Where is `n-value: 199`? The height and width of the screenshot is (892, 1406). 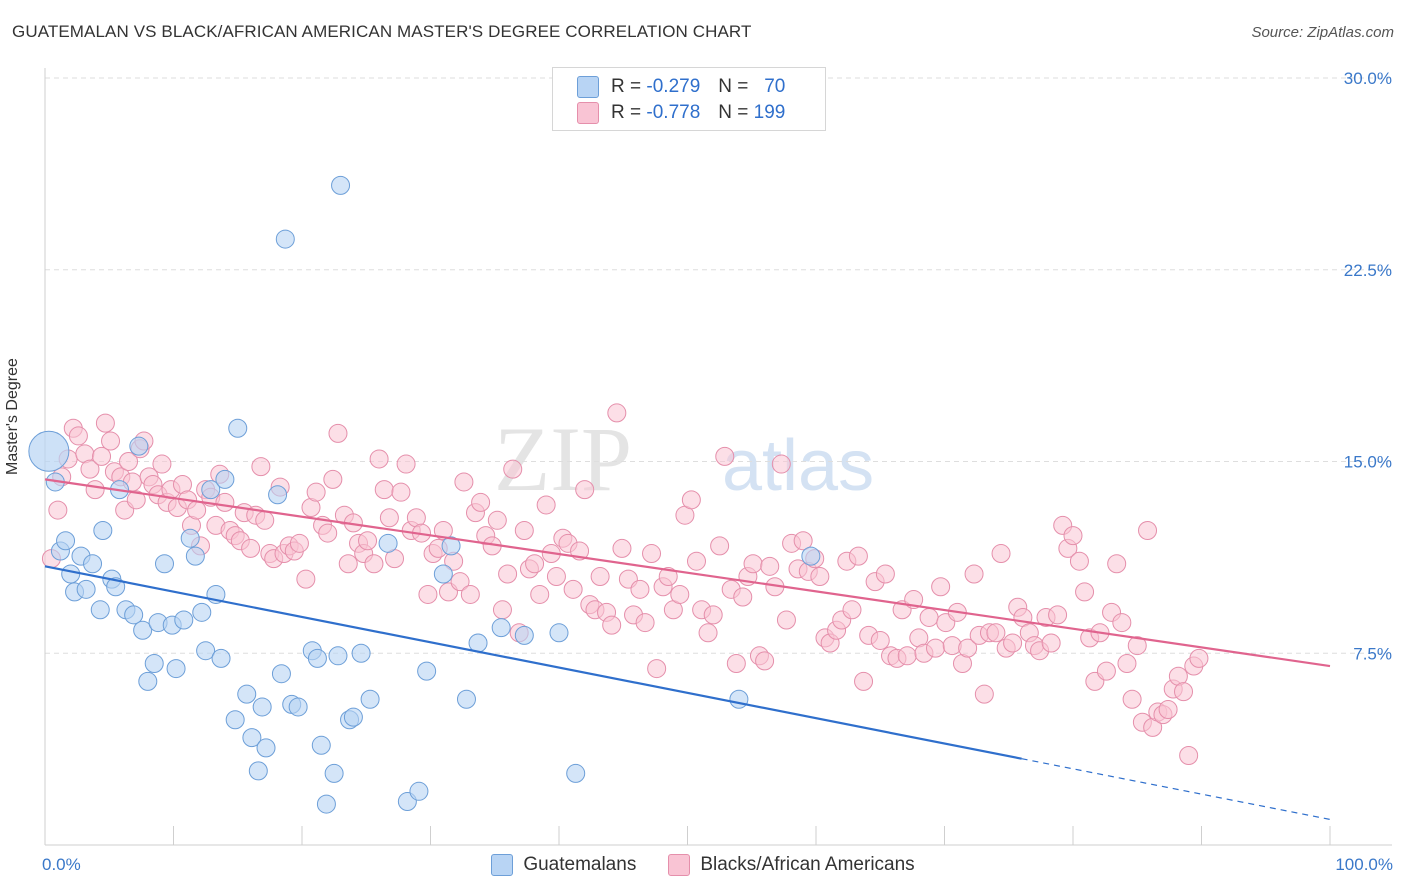 n-value: 199 is located at coordinates (769, 112).